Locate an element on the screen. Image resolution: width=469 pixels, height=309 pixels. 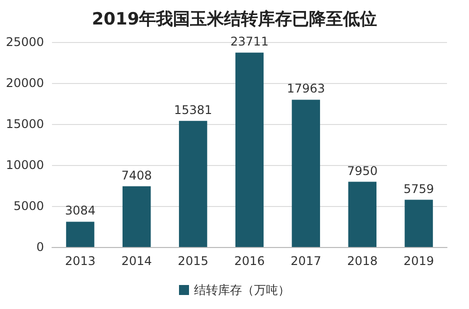
data-label: 17963 is located at coordinates (306, 89).